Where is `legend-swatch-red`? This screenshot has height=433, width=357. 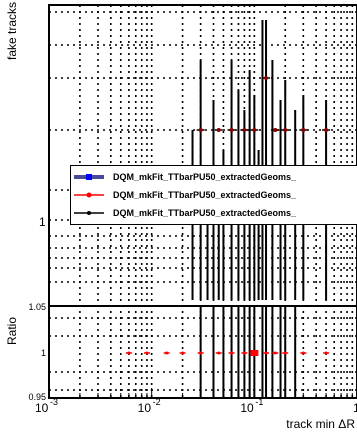
legend-swatch-red is located at coordinates (89, 195).